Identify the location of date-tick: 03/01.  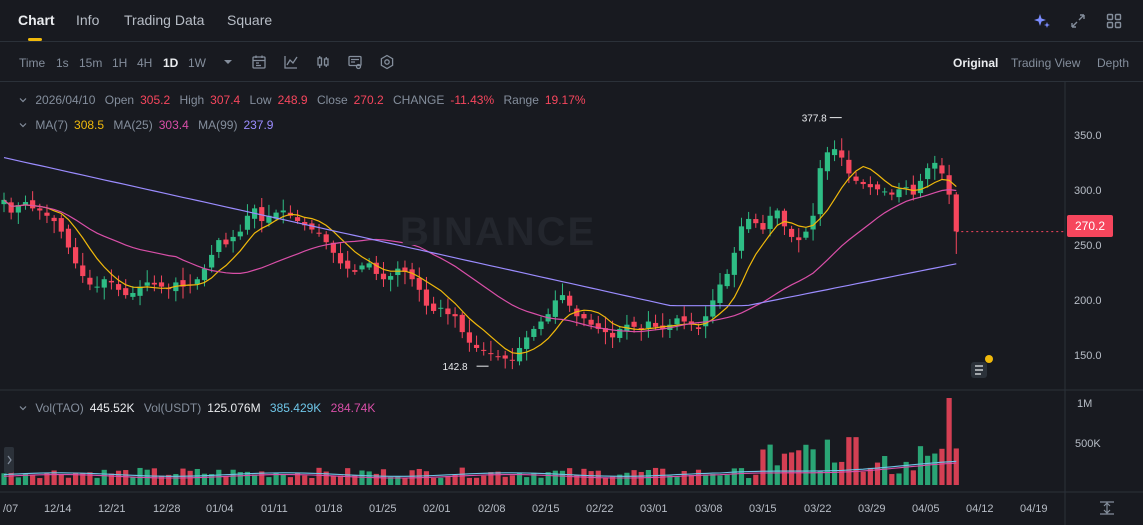
(654, 509).